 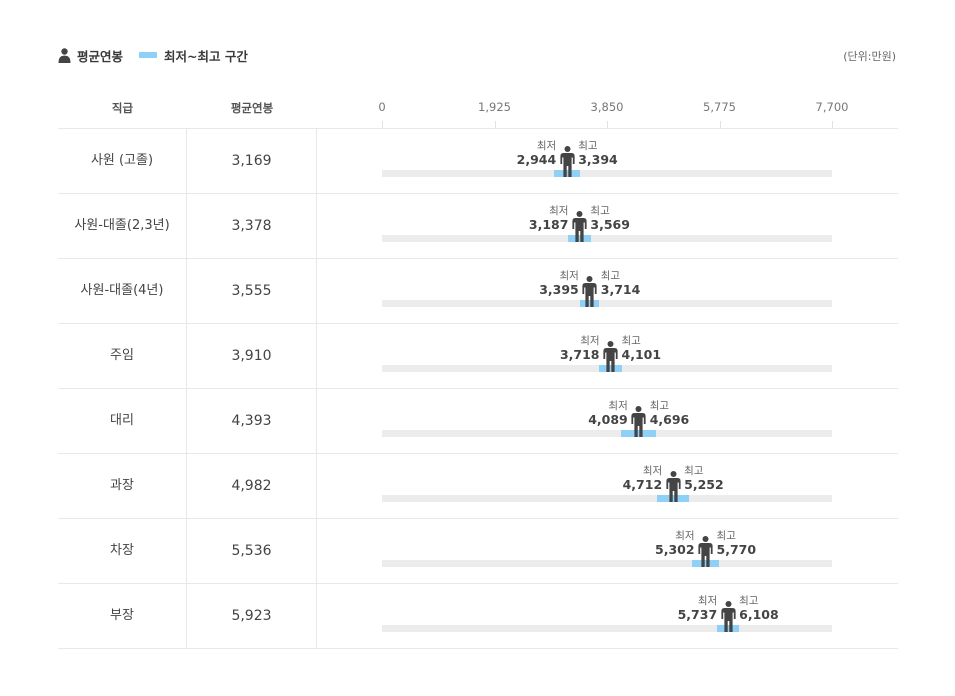 I want to click on table-row: 대리 4,393 최저 4,089 최고 4,696, so click(x=478, y=421).